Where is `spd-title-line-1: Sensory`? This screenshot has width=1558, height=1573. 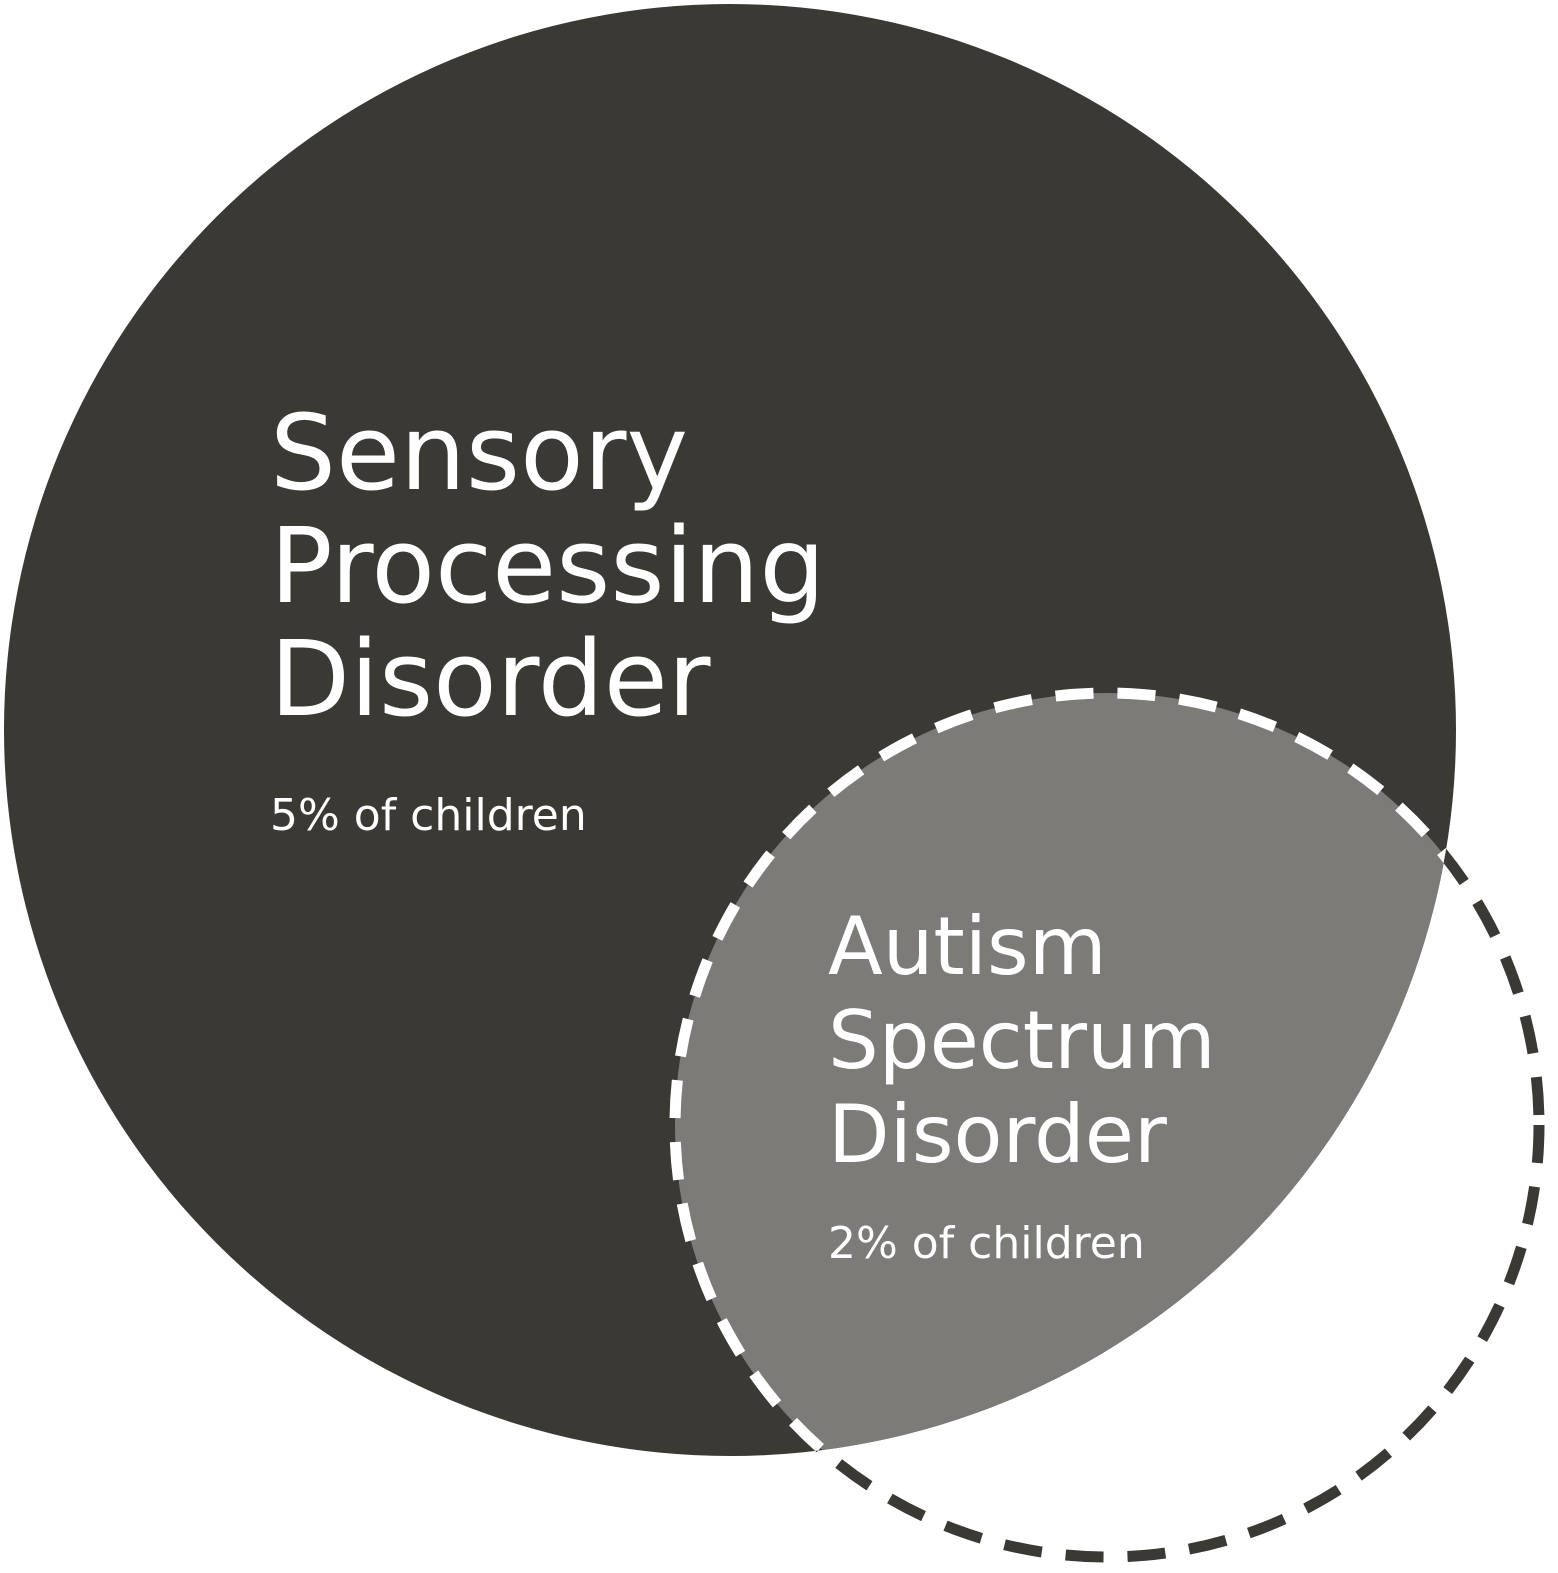 spd-title-line-1: Sensory is located at coordinates (479, 453).